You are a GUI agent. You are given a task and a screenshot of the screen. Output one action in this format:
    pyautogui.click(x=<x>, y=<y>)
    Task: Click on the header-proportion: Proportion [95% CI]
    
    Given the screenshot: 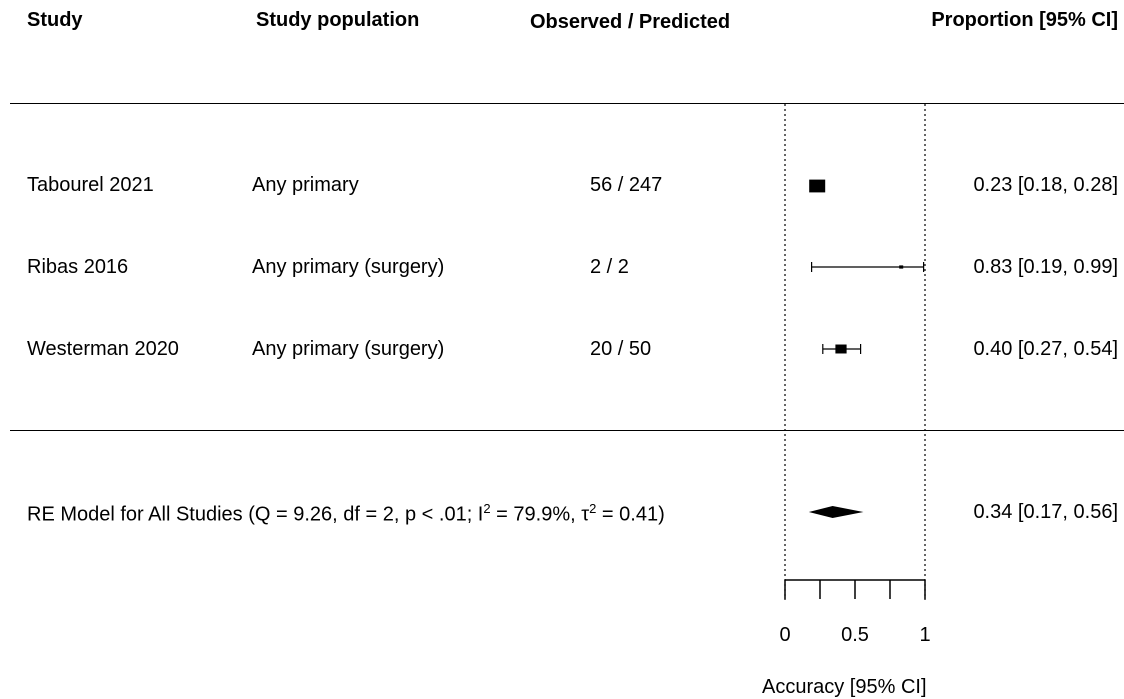 What is the action you would take?
    pyautogui.click(x=1024, y=20)
    